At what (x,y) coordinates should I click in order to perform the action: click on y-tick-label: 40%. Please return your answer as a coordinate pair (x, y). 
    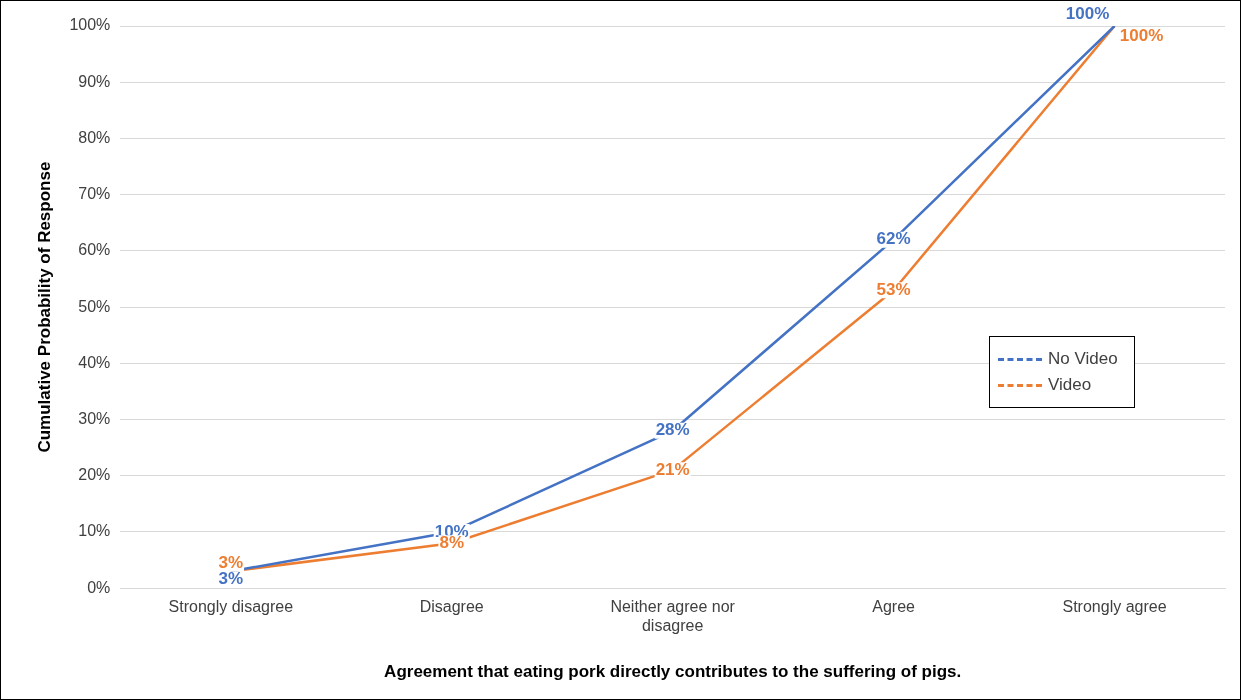
    Looking at the image, I should click on (94, 362).